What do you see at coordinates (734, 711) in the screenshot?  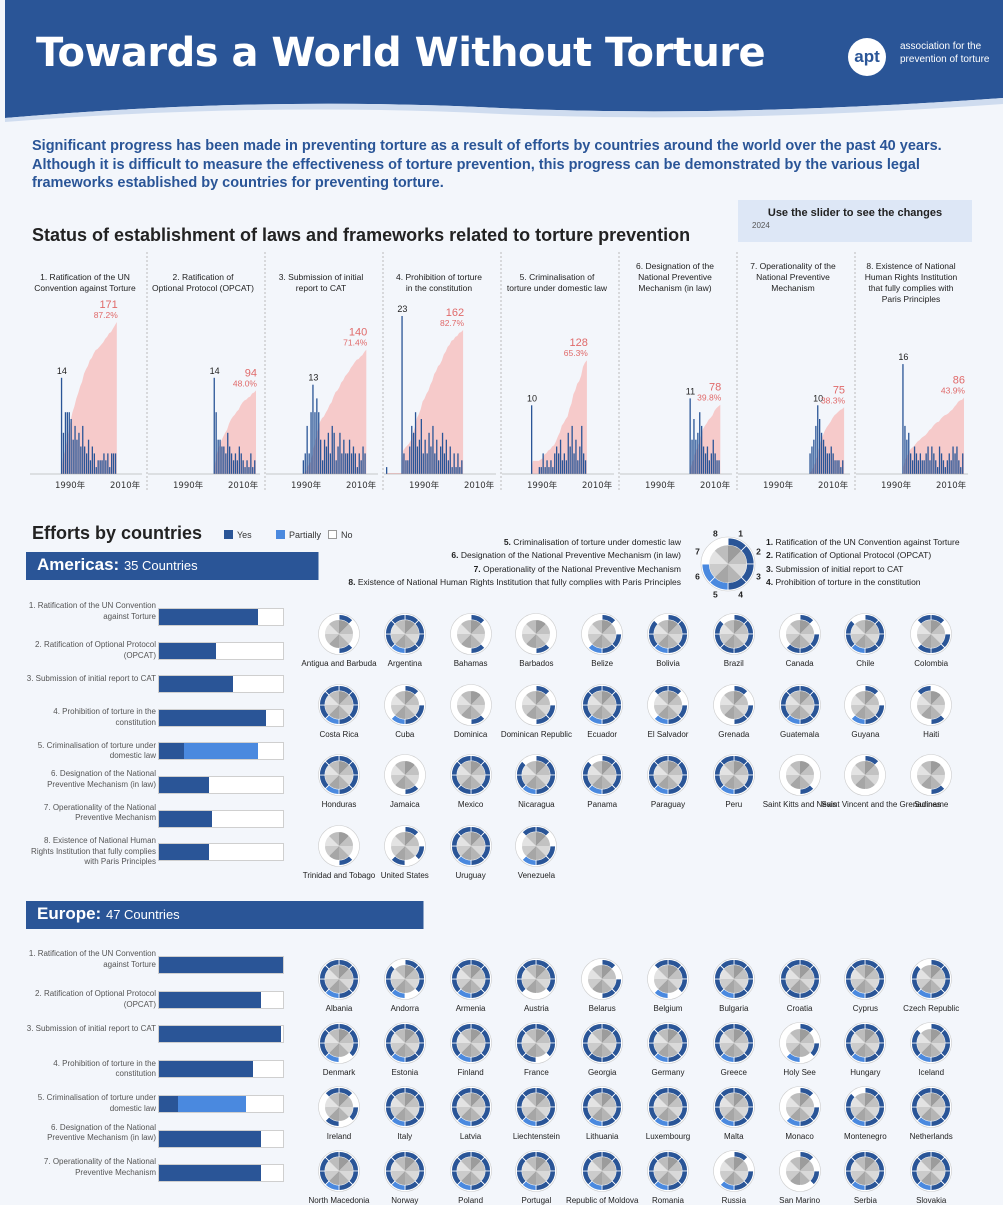 I see `country-item: Grenada` at bounding box center [734, 711].